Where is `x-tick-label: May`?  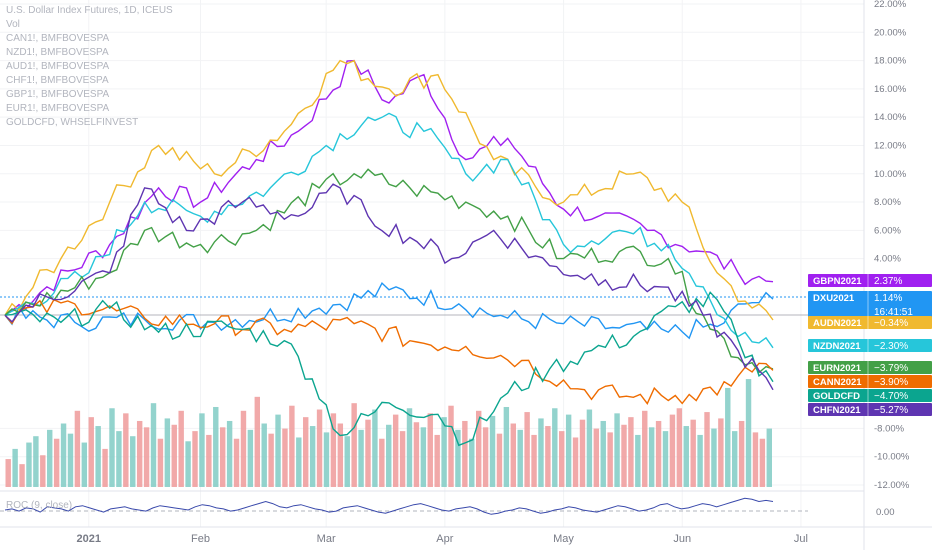 x-tick-label: May is located at coordinates (563, 539).